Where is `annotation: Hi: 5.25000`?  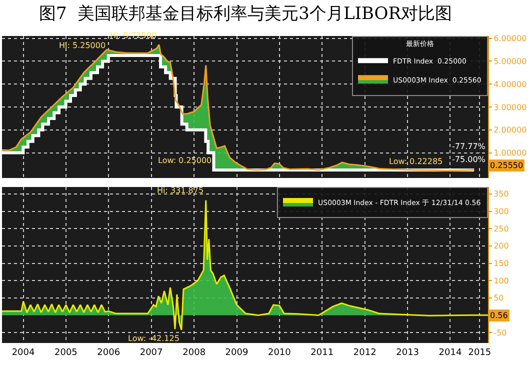 annotation: Hi: 5.25000 is located at coordinates (82, 45).